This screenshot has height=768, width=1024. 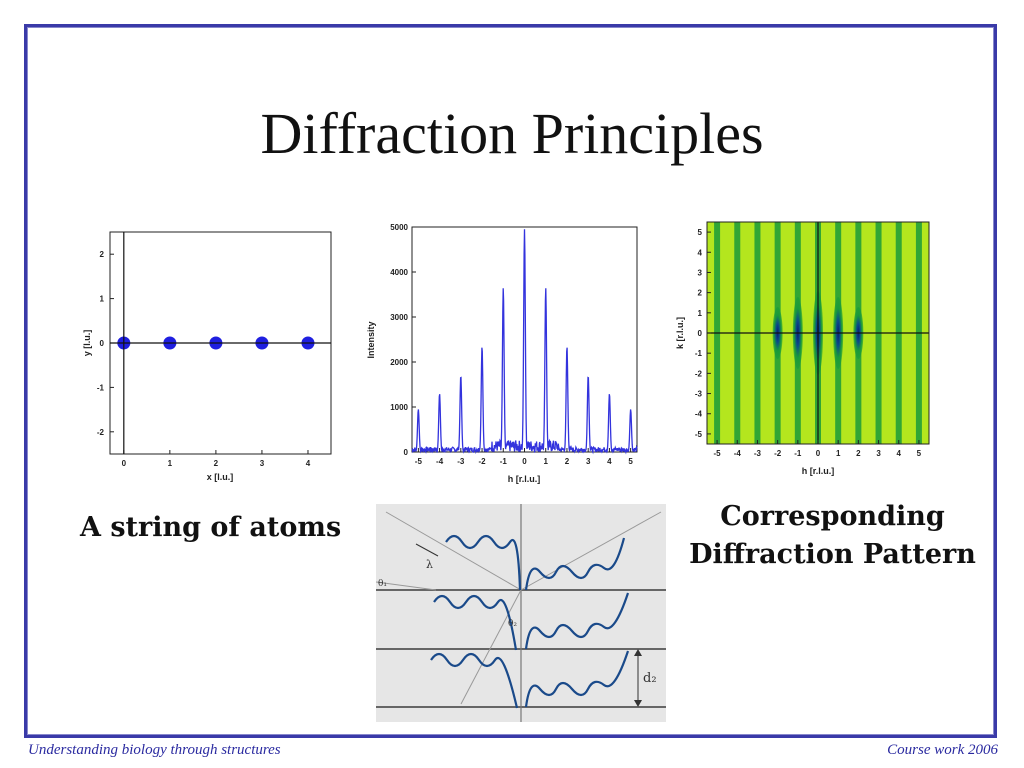 What do you see at coordinates (101, 432) in the screenshot?
I see `plot1-ytick-label: -2` at bounding box center [101, 432].